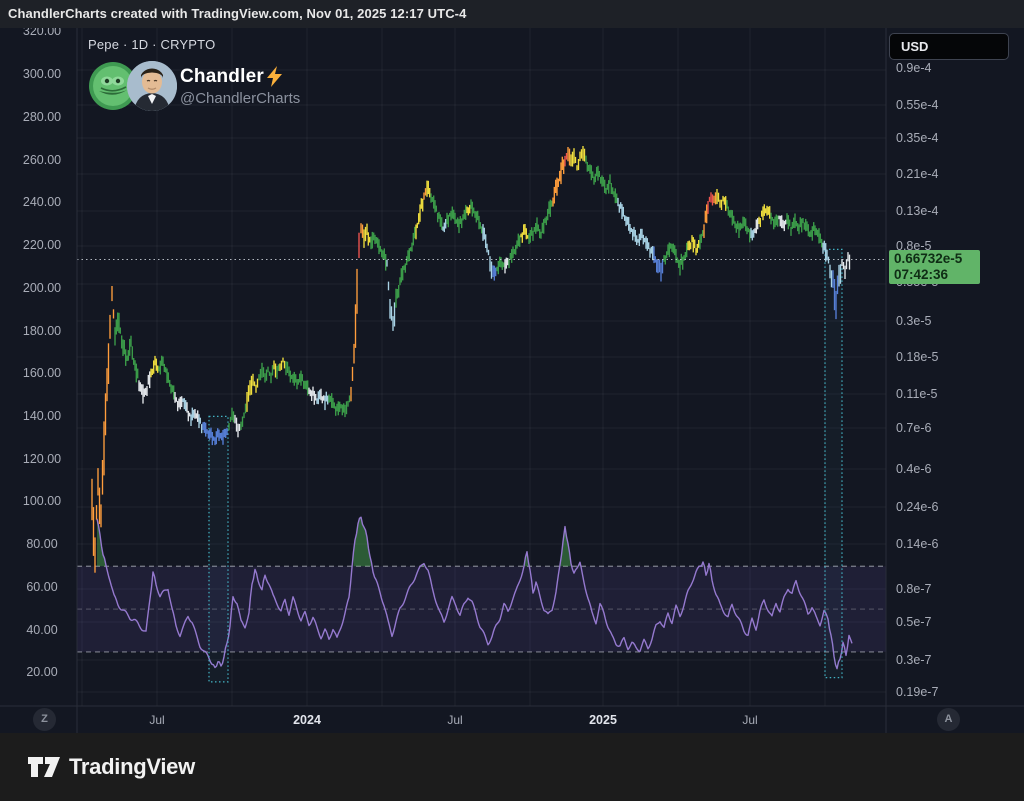 The image size is (1024, 801). I want to click on left-axis-tick: 100.00, so click(42, 501).